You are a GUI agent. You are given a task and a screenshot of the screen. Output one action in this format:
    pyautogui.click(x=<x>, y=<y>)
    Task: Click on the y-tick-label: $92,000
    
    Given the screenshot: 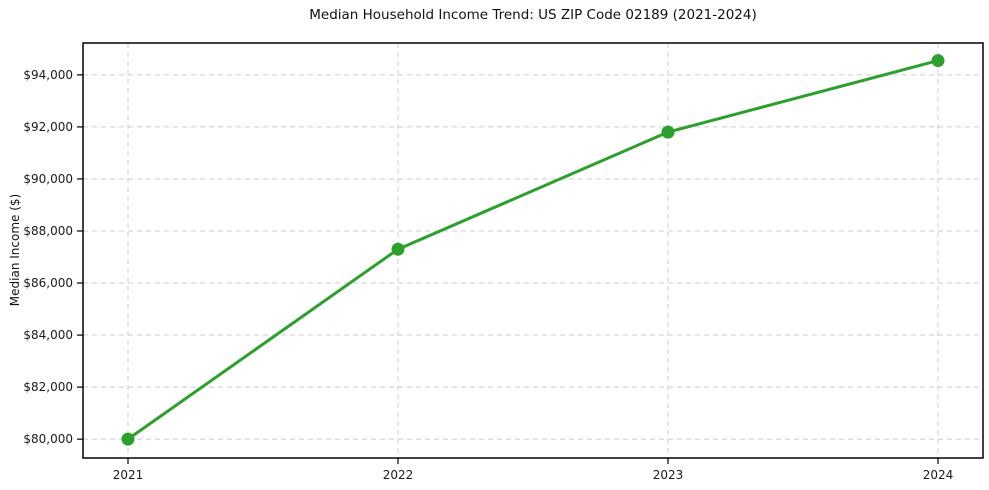 What is the action you would take?
    pyautogui.click(x=48, y=127)
    